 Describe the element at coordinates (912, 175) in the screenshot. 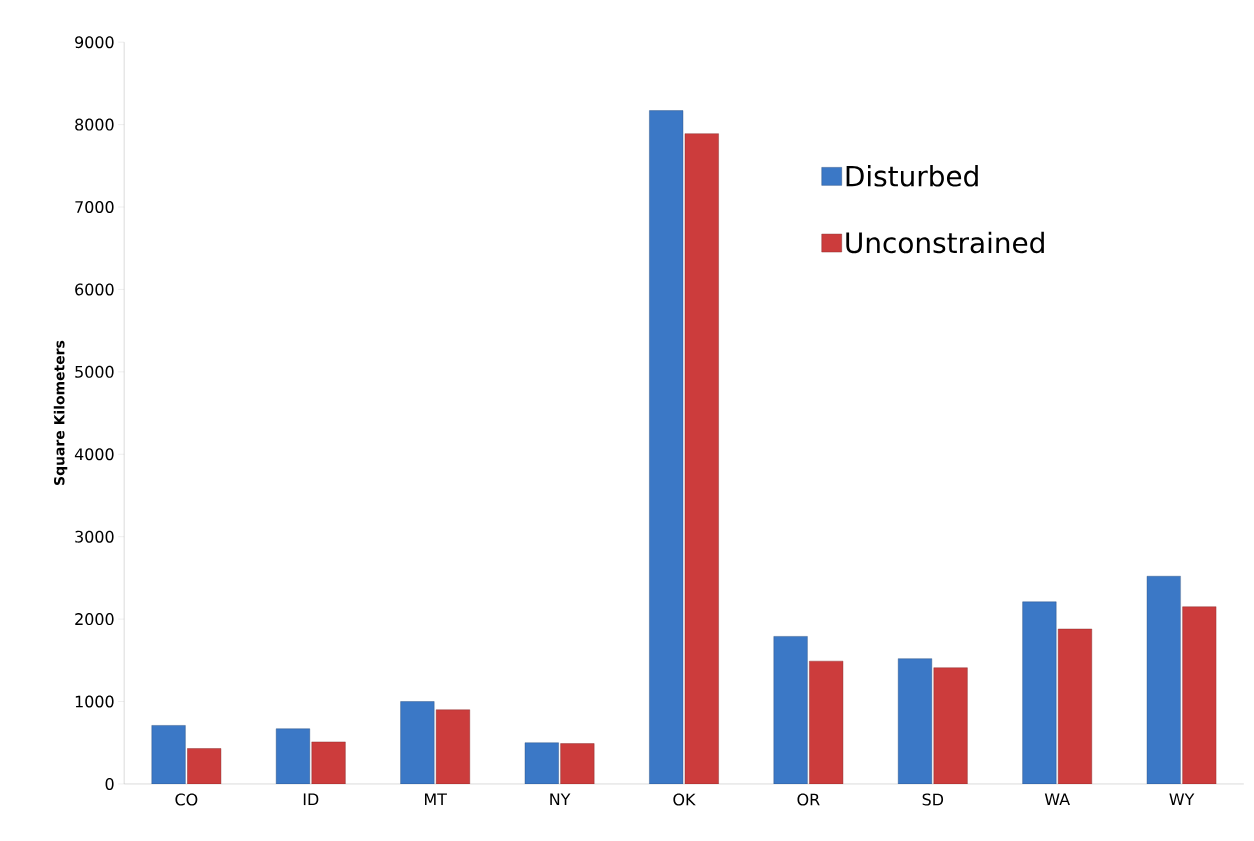

I see `legend-label: Disturbed` at that location.